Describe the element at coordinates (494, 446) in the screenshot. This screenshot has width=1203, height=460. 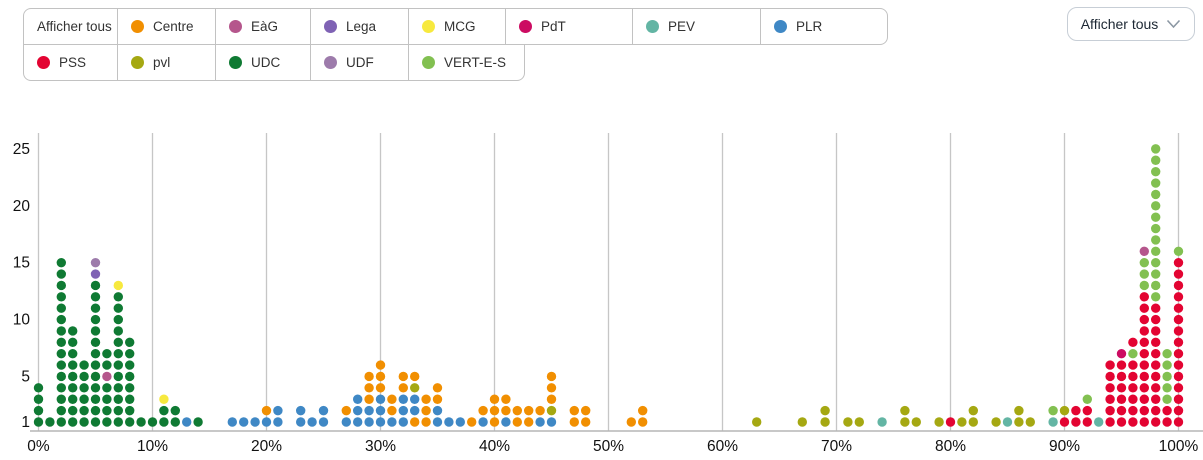
I see `x-tick-label: 40%` at that location.